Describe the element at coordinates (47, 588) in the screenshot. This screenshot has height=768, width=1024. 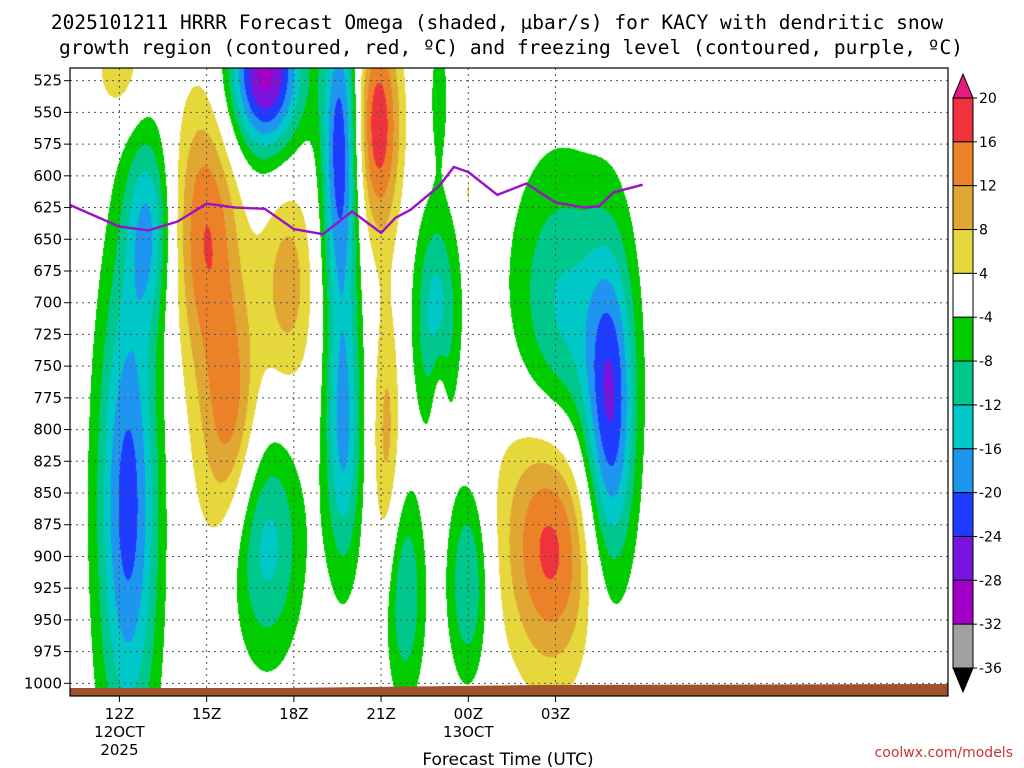
I see `y-tick-label: 925` at that location.